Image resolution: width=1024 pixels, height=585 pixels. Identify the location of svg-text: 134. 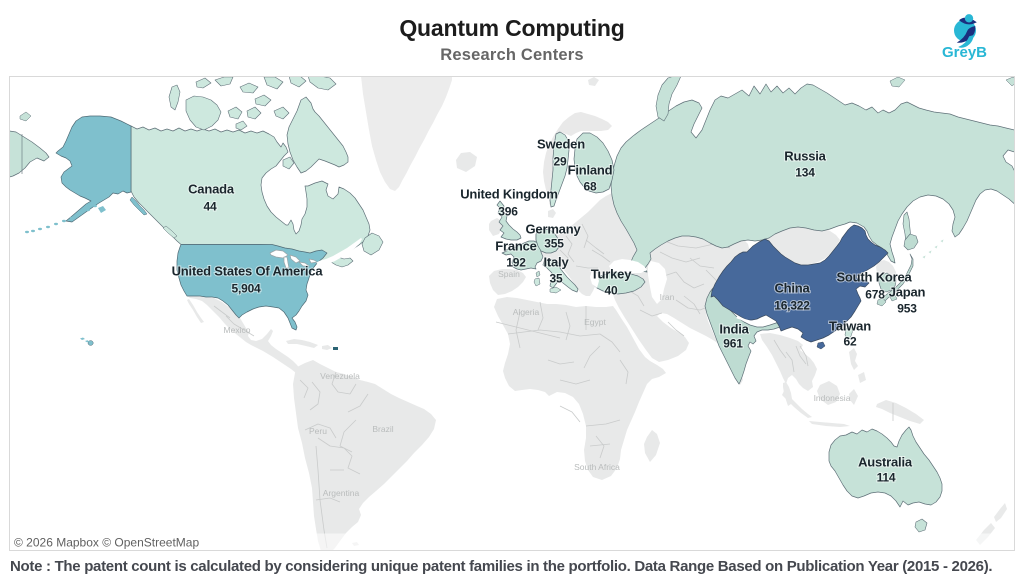
(805, 172).